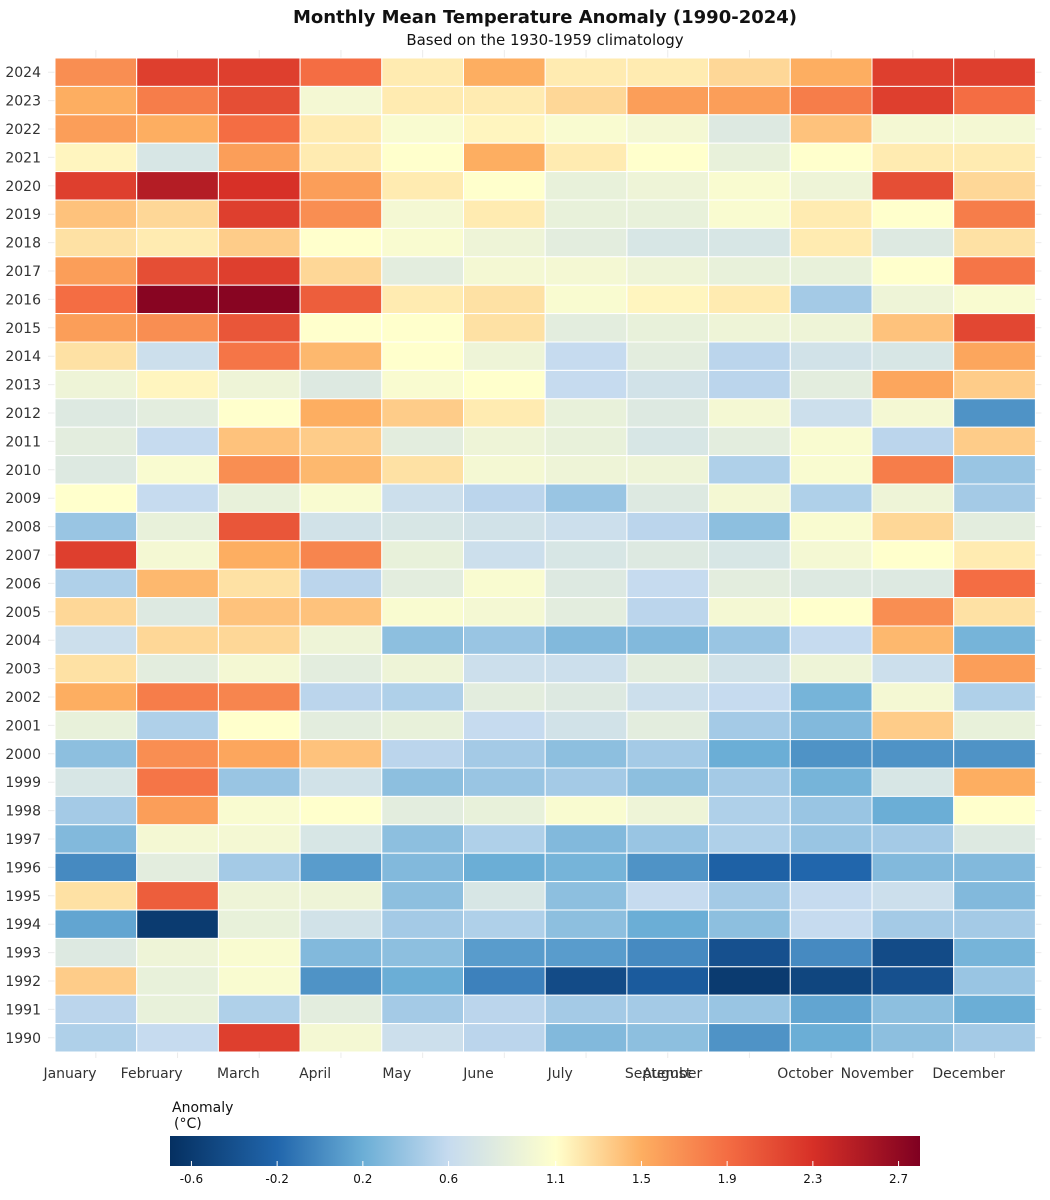  I want to click on legend-tick-label: 1.9, so click(727, 1179).